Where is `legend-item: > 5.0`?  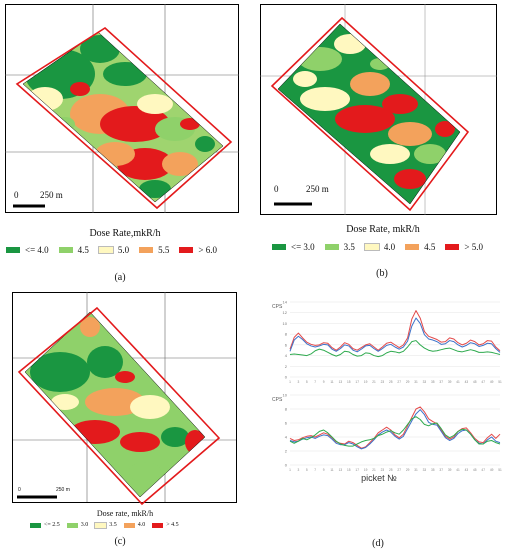
legend-item: > 5.0 is located at coordinates (464, 247).